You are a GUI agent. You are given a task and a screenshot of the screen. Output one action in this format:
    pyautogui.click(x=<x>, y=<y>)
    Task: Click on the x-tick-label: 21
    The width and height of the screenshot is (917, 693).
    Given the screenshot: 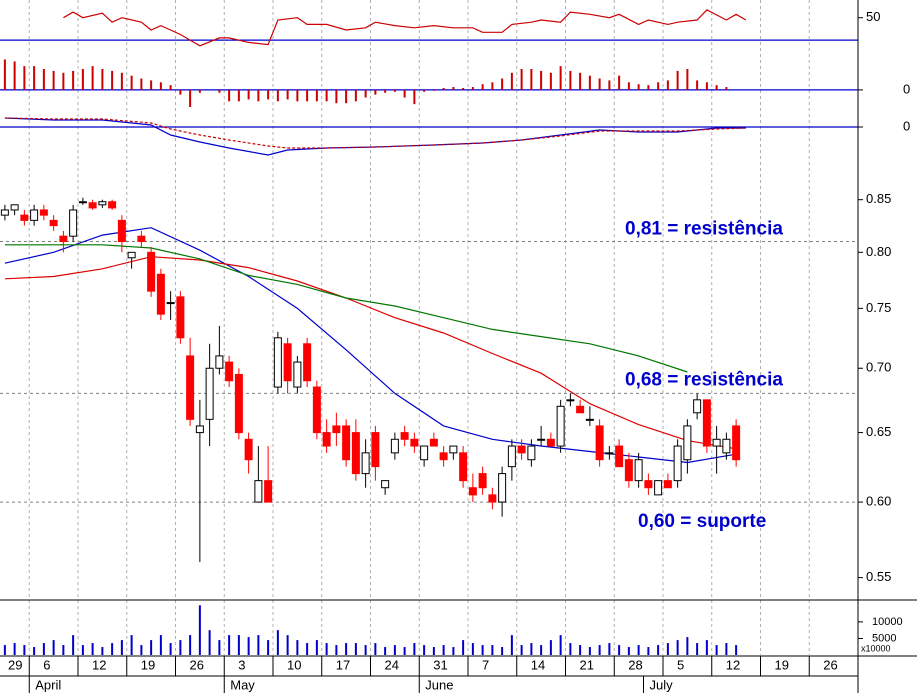 What is the action you would take?
    pyautogui.click(x=587, y=664)
    